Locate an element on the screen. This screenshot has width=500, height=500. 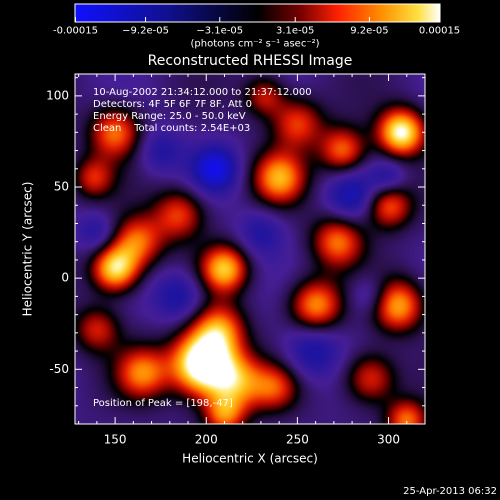
x-tick-label: 150 is located at coordinates (115, 440).